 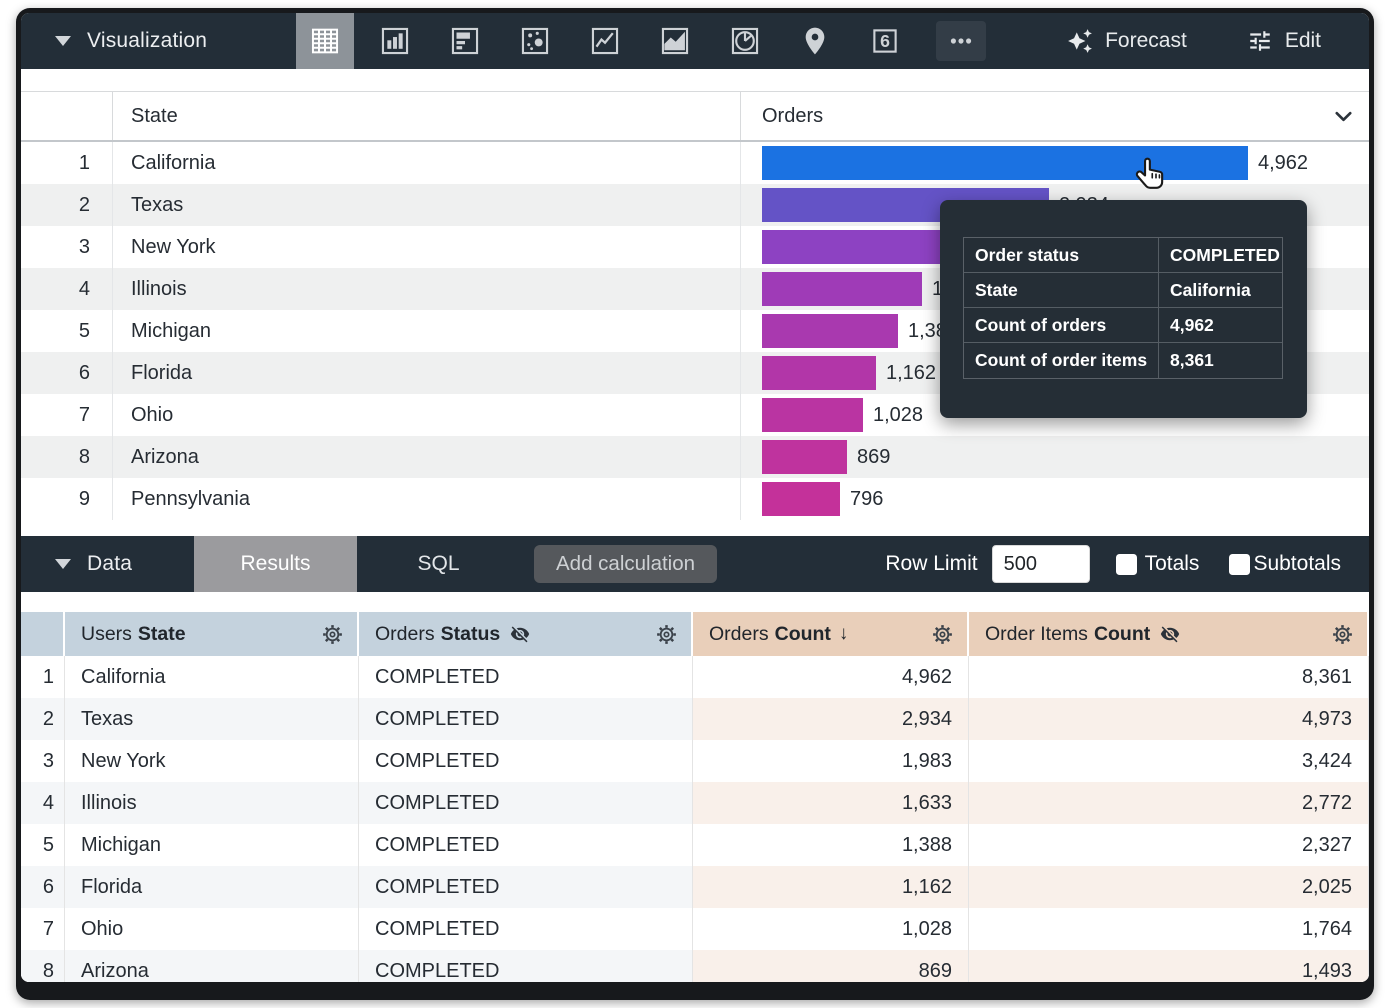 I want to click on order-items-count-cell: 2,327, so click(x=1169, y=845).